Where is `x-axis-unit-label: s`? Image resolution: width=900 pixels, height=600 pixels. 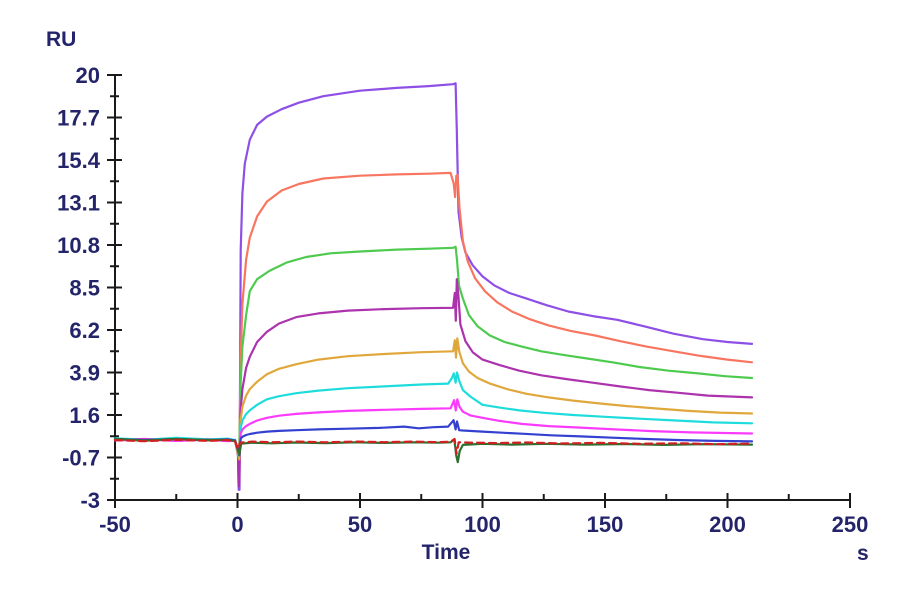 x-axis-unit-label: s is located at coordinates (863, 553).